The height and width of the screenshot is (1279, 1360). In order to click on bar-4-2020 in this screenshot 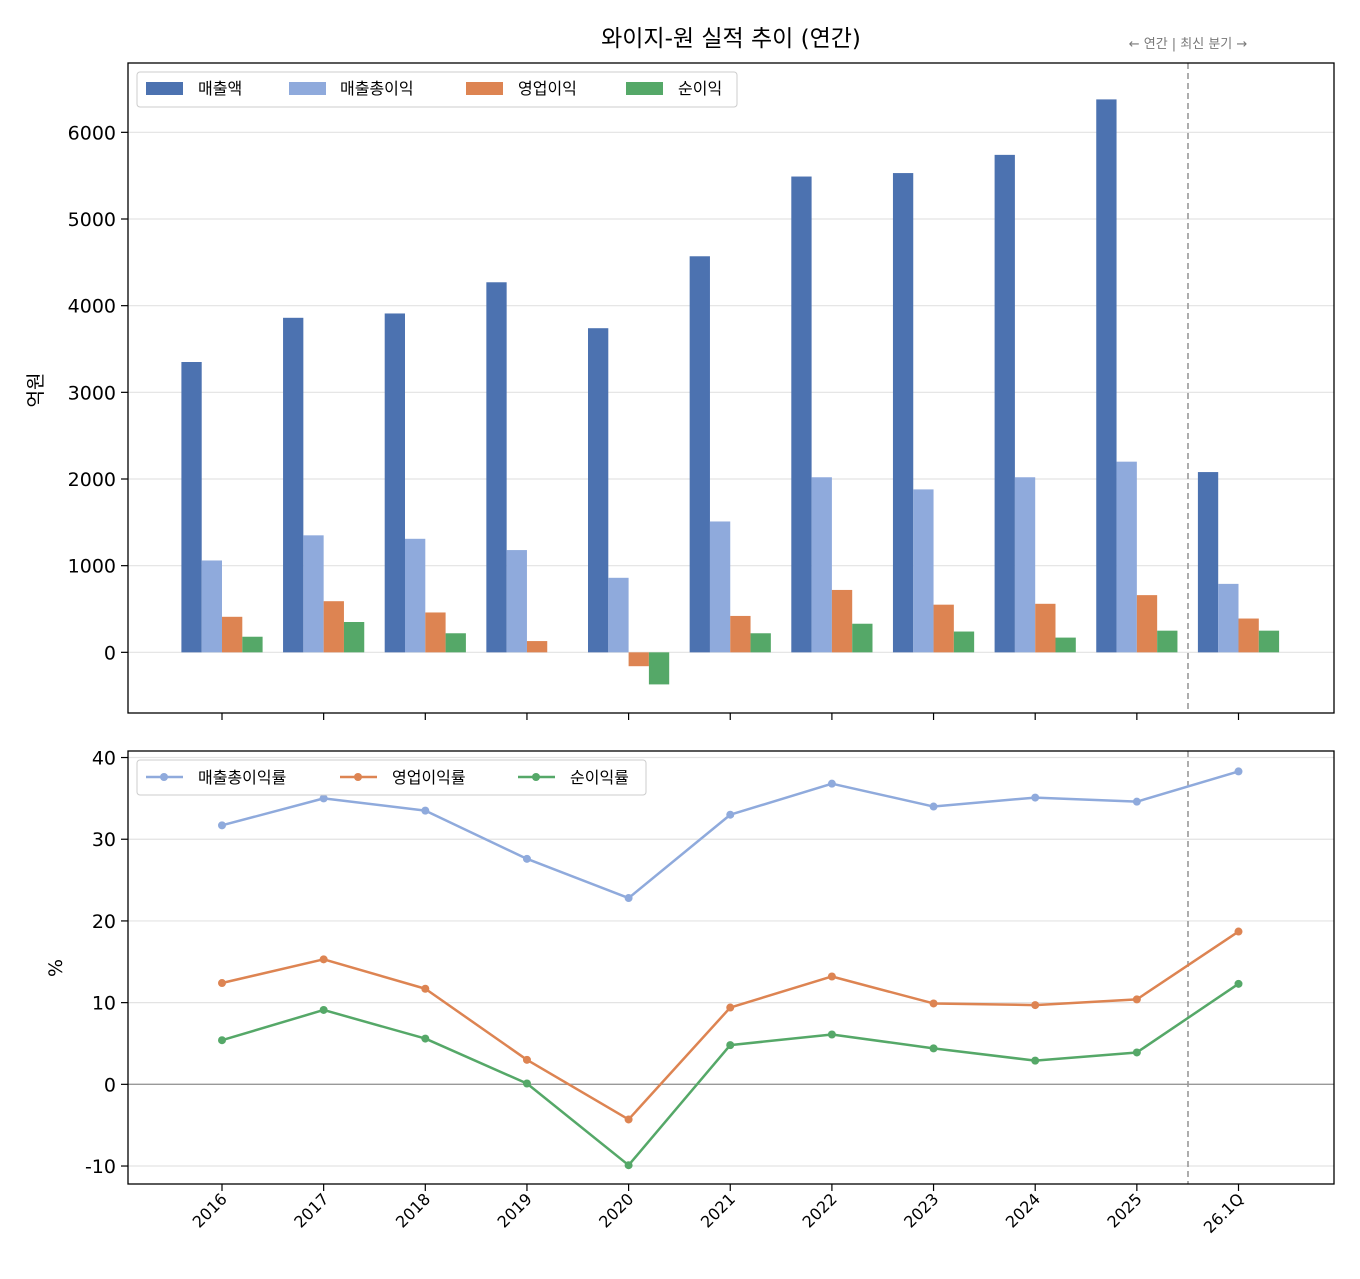, I will do `click(659, 668)`.